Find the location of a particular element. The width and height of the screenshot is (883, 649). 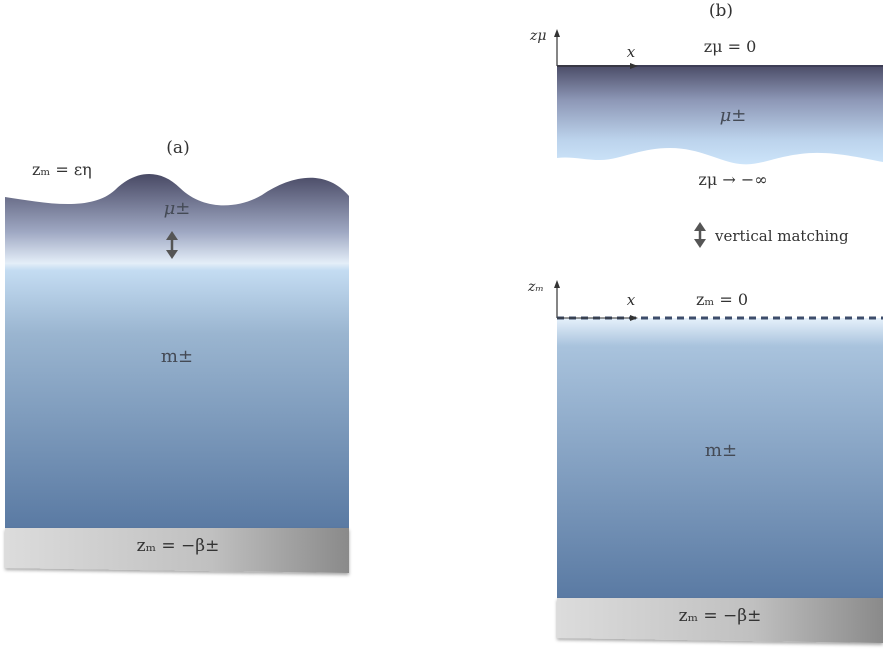

panel-b-lower-x-axis-icon is located at coordinates (597, 318).